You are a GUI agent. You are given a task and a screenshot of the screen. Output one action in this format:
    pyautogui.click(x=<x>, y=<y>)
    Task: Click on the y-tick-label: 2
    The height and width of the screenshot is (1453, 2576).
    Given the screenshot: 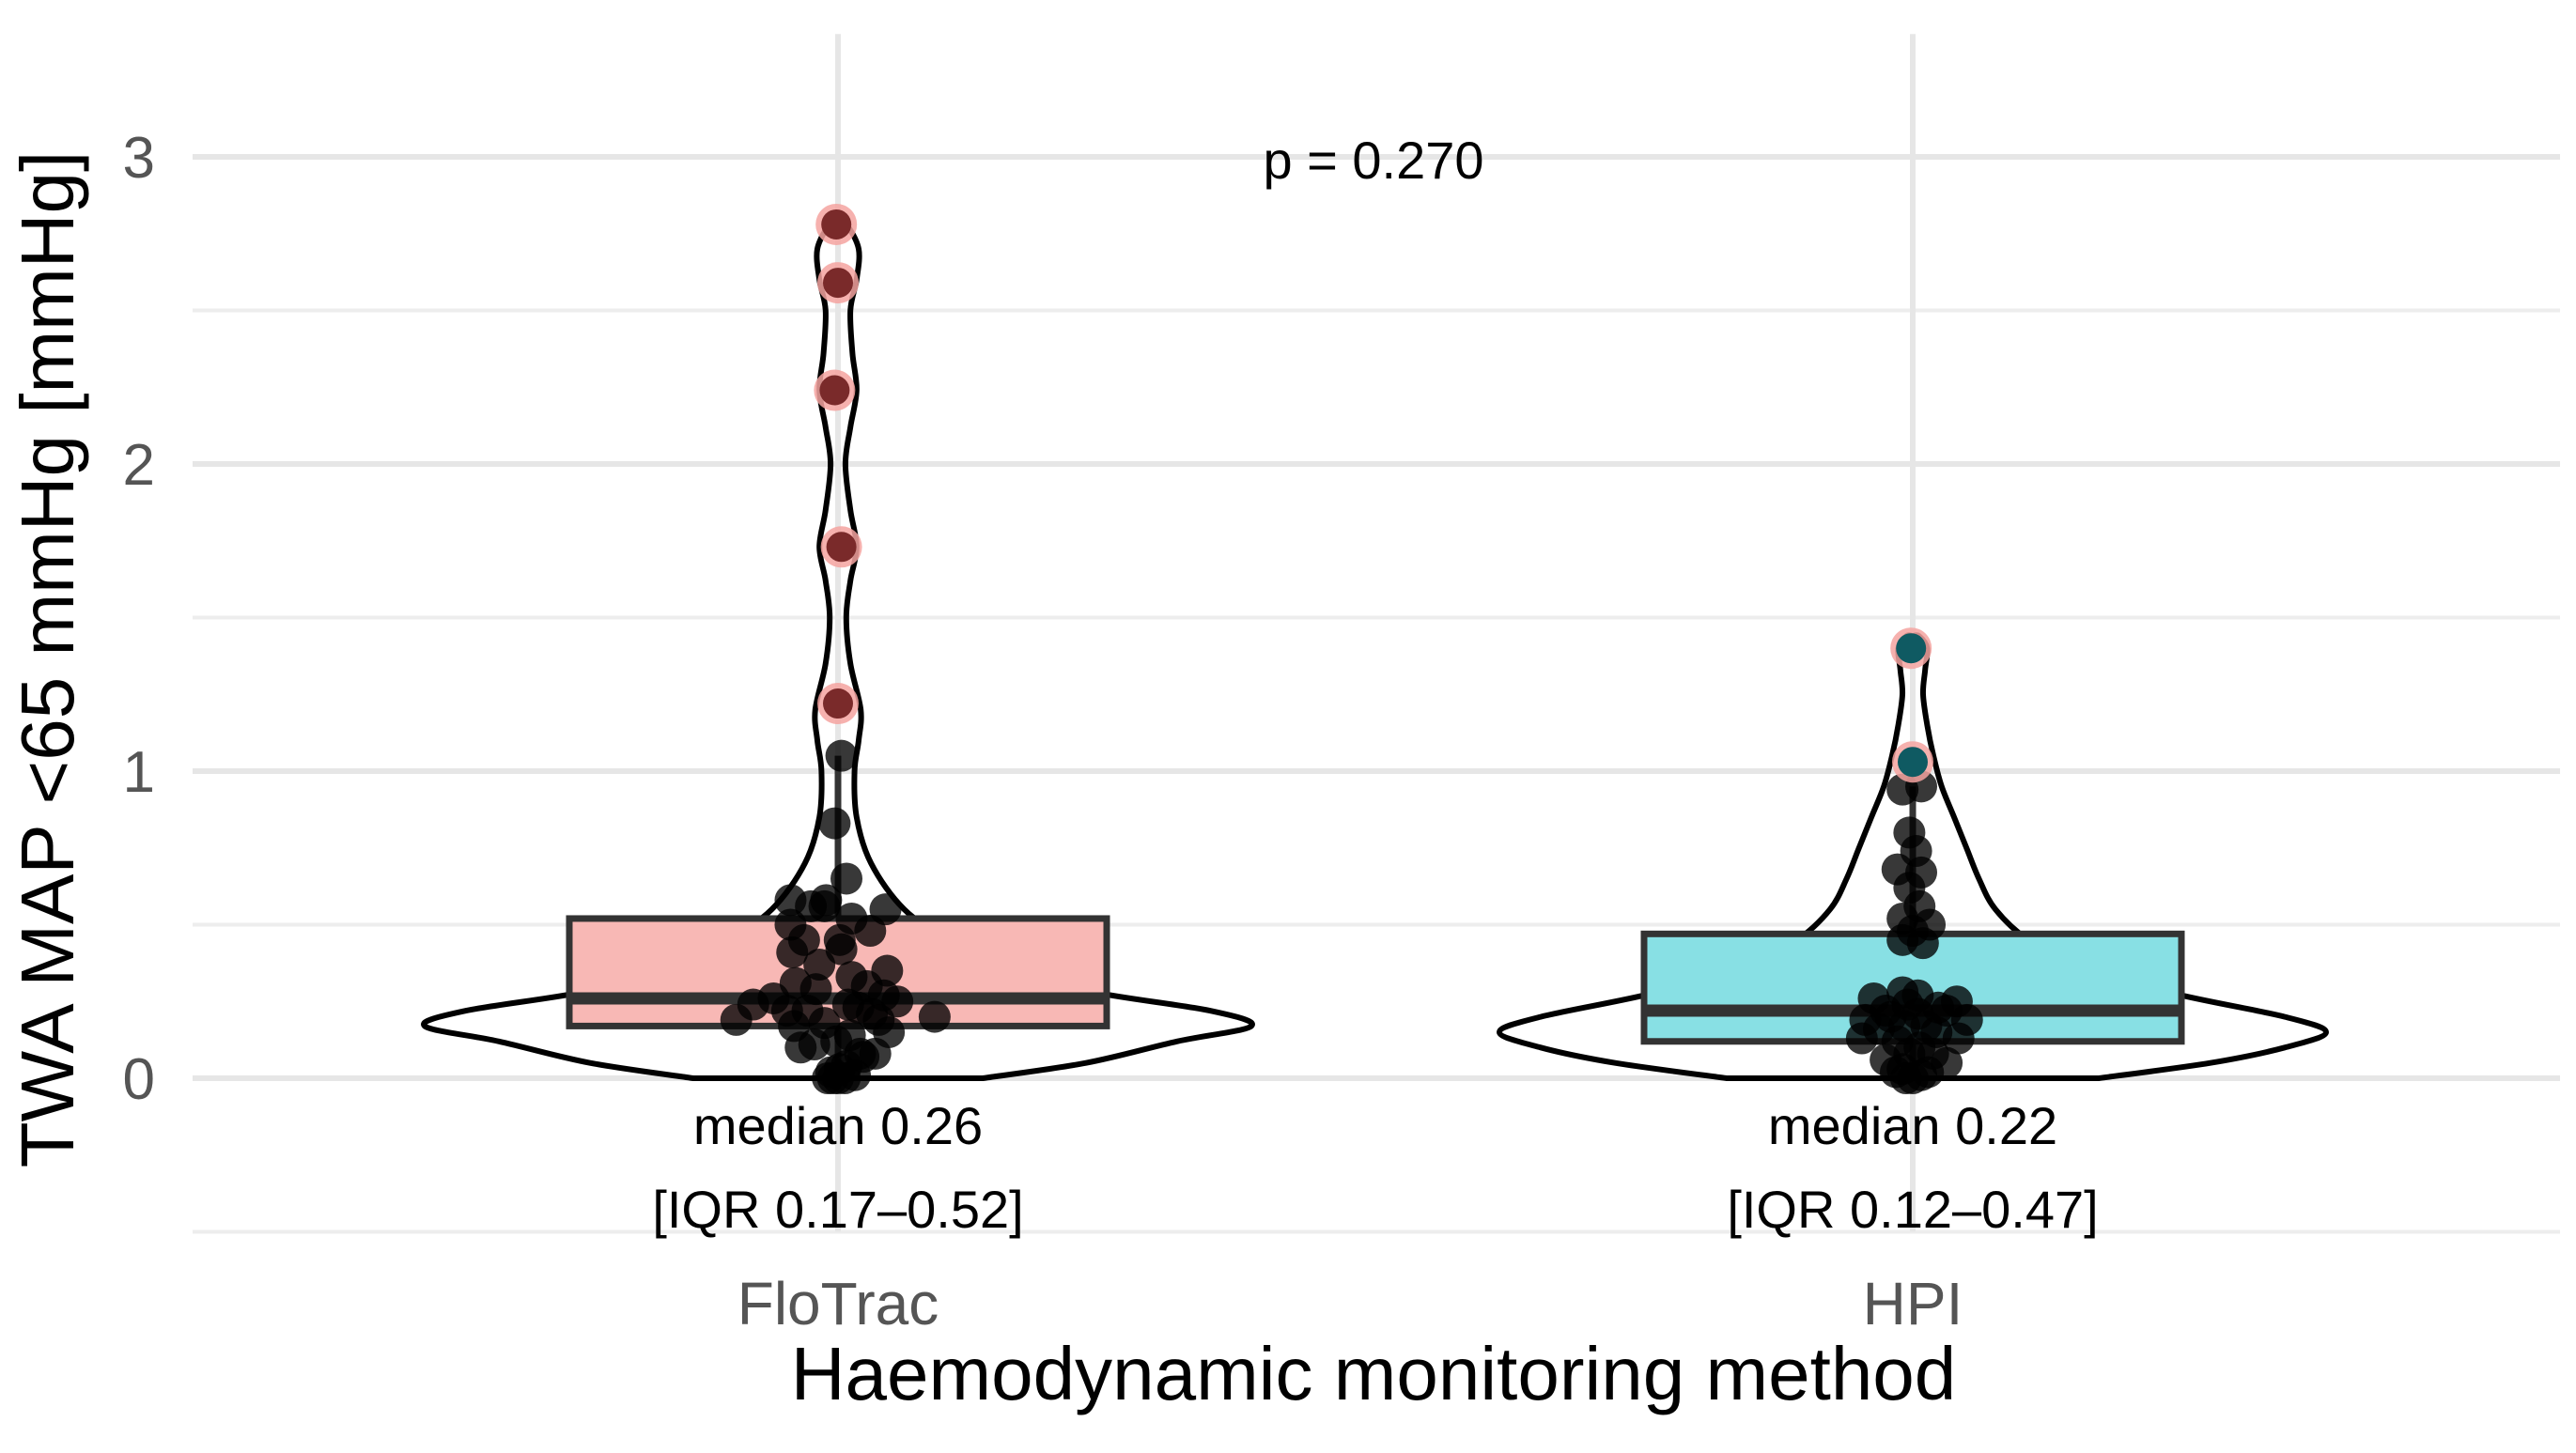 What is the action you would take?
    pyautogui.click(x=139, y=465)
    